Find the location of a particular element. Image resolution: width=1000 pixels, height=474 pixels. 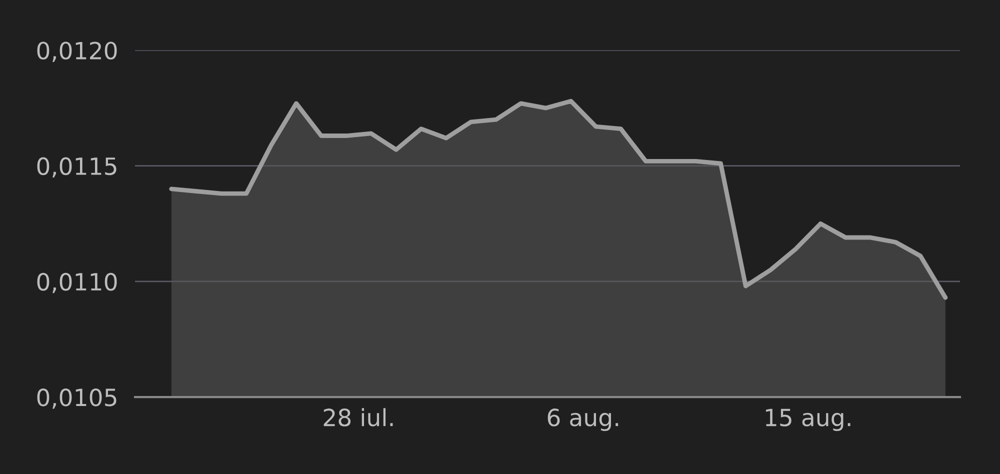

x-tick-label: 28 iul. is located at coordinates (358, 417).